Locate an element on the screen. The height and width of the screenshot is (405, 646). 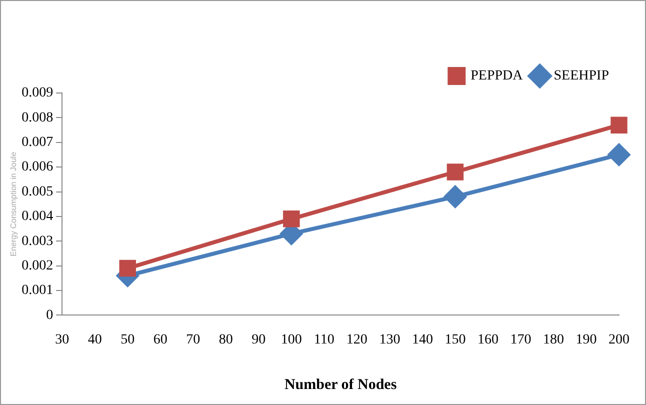
y-tick-label: 0 is located at coordinates (50, 315).